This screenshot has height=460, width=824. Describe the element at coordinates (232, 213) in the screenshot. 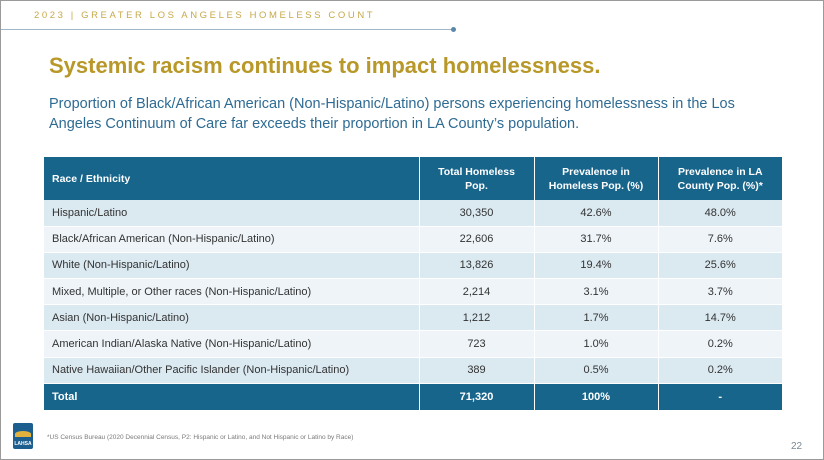

I see `race-cell: Hispanic/Latino` at that location.